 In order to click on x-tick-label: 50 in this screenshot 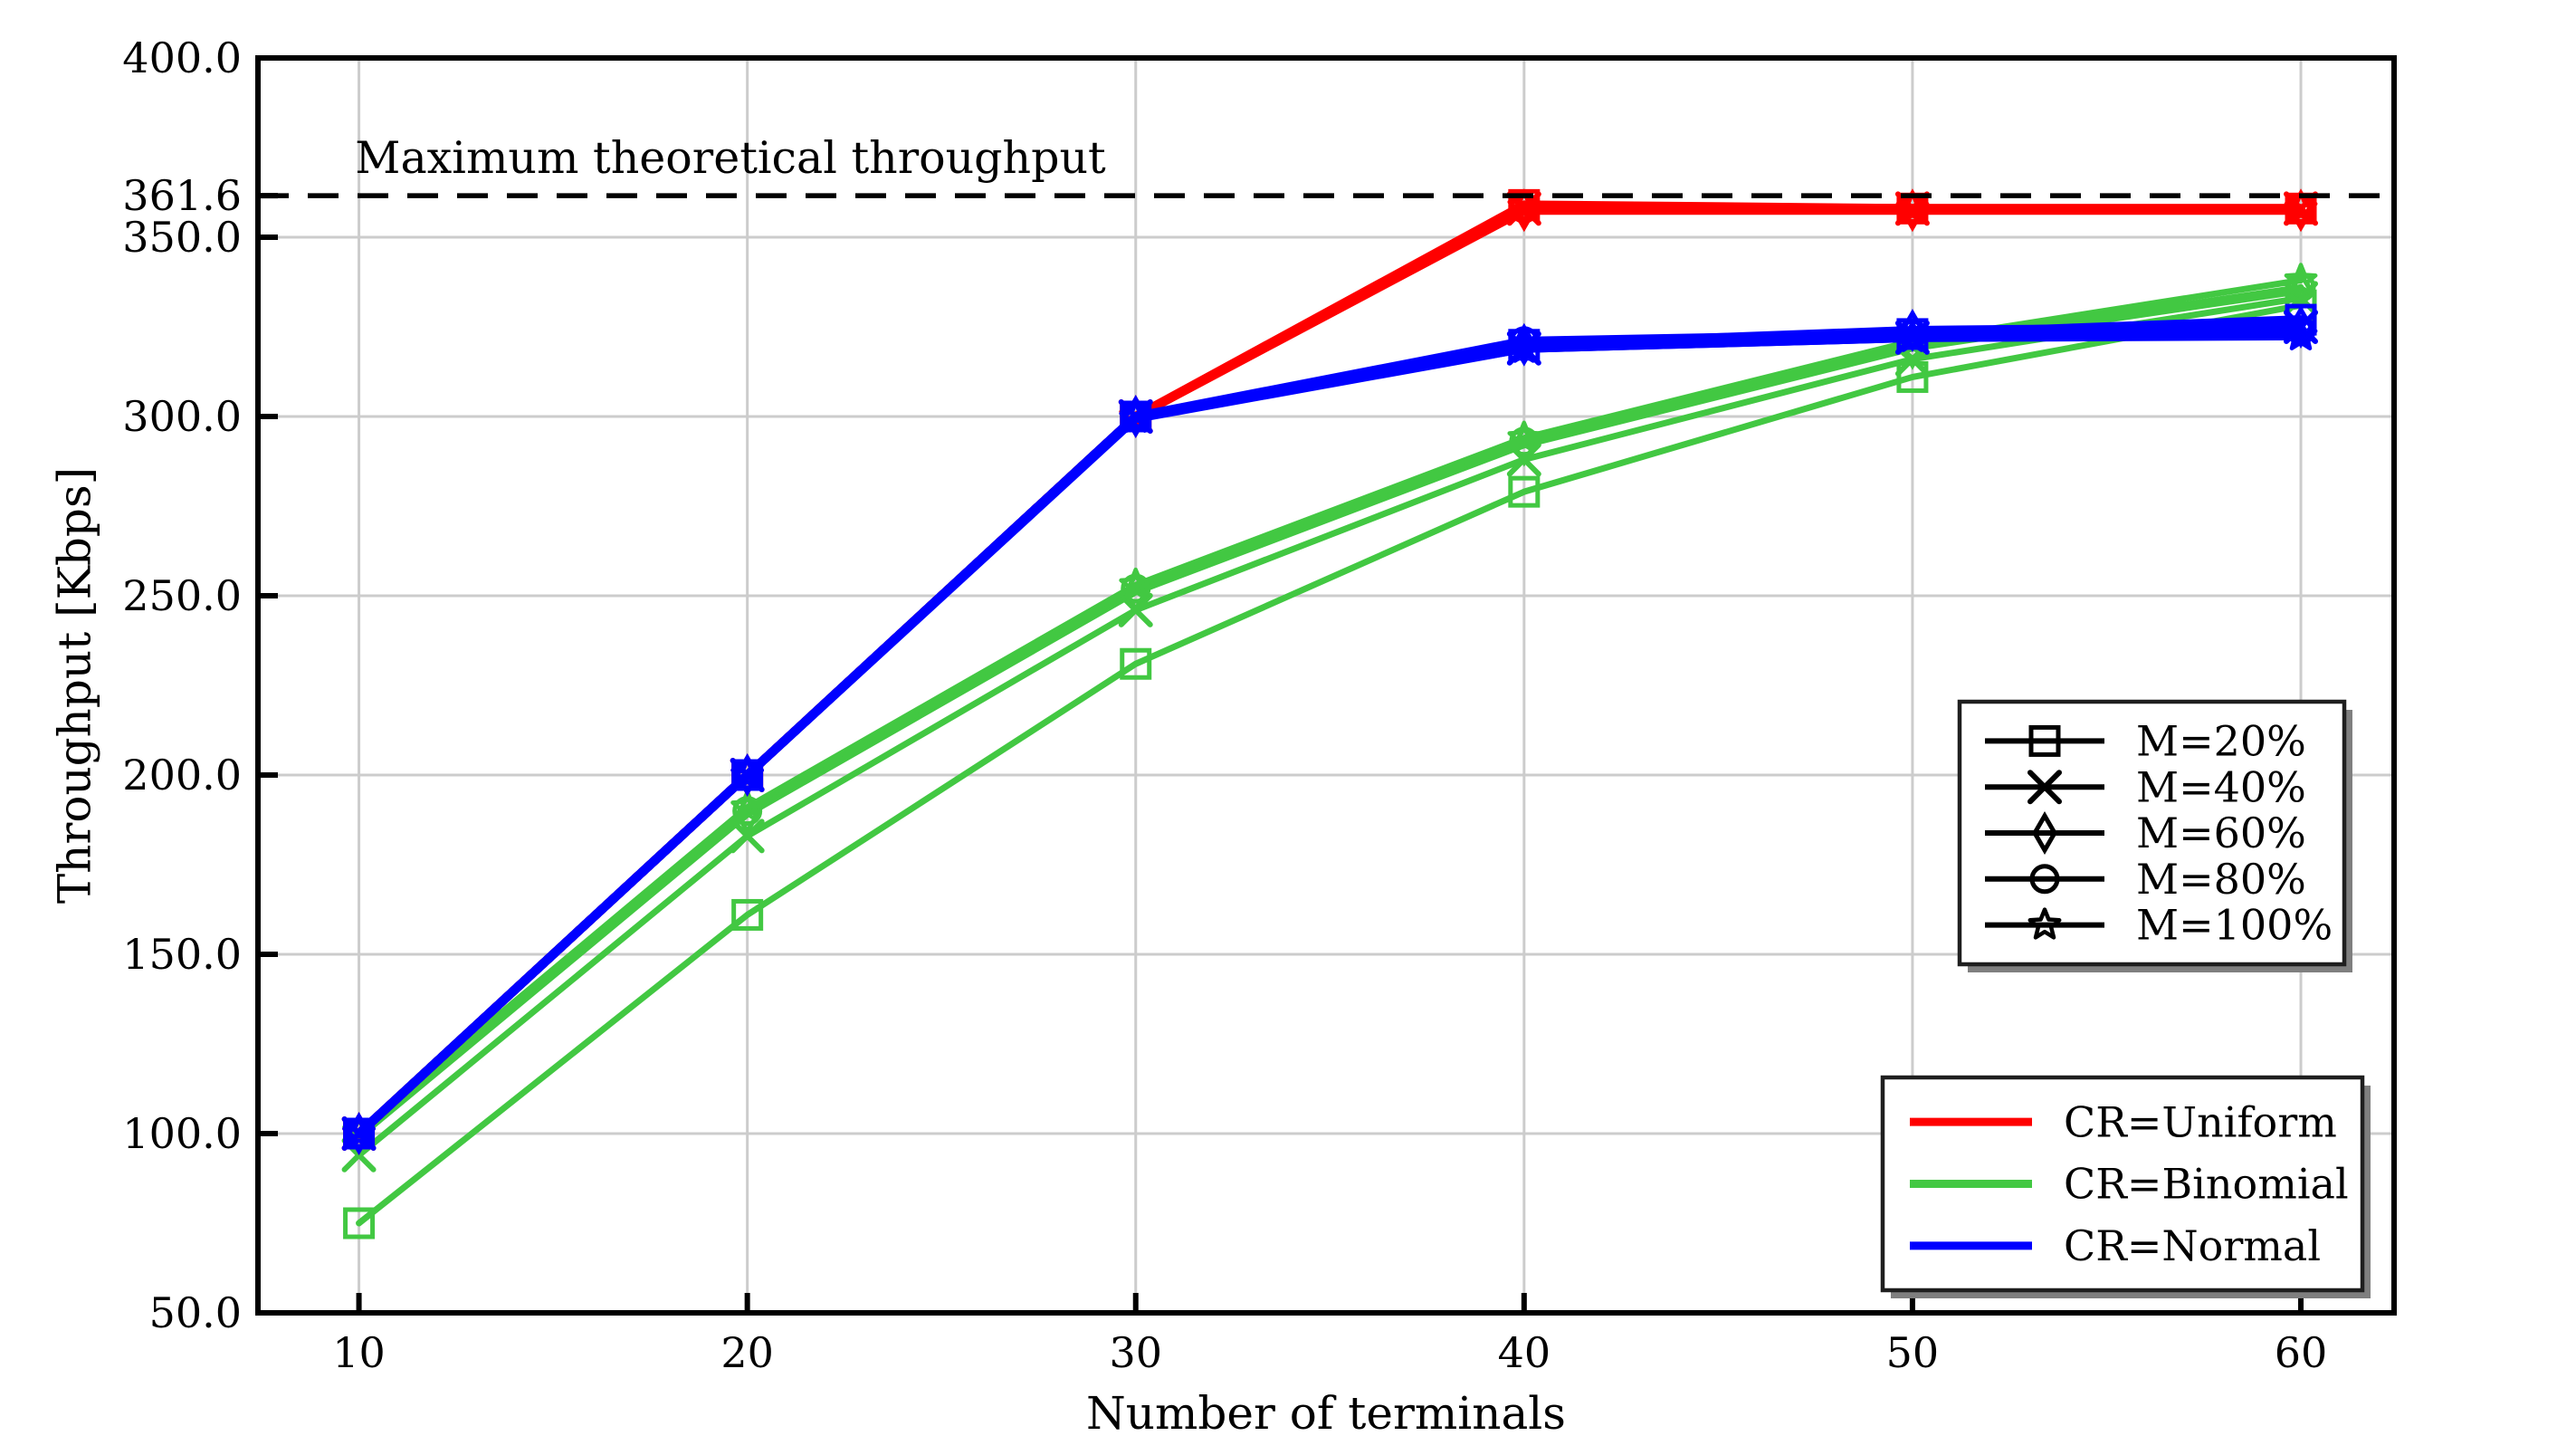, I will do `click(1913, 1352)`.